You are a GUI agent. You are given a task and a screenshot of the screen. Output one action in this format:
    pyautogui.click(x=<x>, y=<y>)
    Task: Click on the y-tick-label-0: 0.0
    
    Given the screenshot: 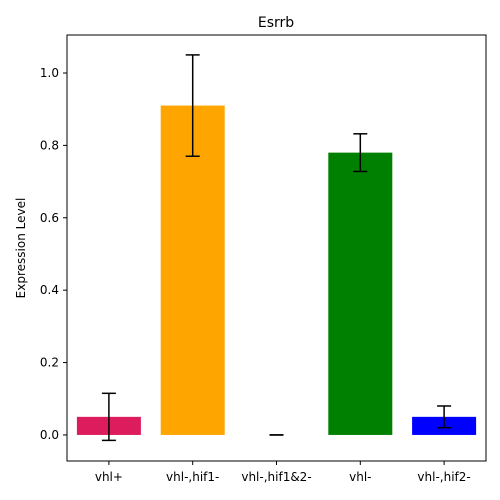 What is the action you would take?
    pyautogui.click(x=49, y=435)
    